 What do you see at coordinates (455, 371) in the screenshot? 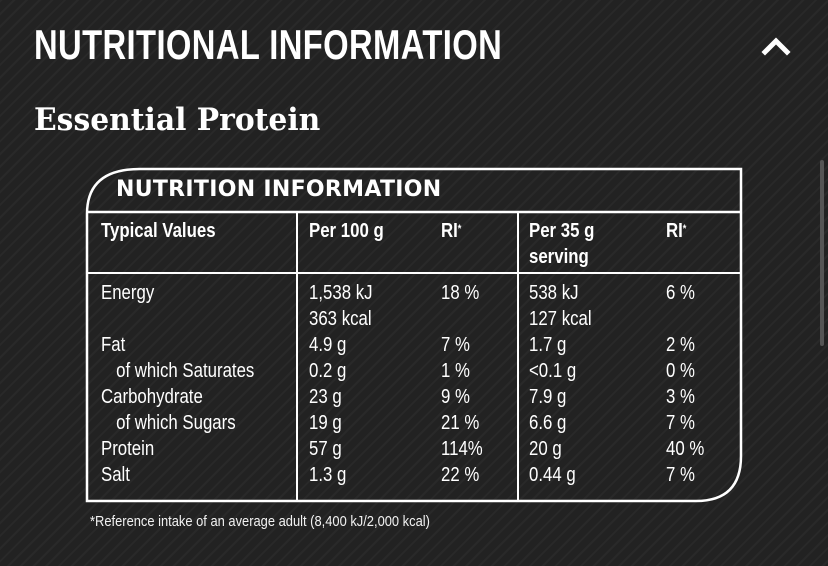
I see `table-cell-ri-100g: 1 %` at bounding box center [455, 371].